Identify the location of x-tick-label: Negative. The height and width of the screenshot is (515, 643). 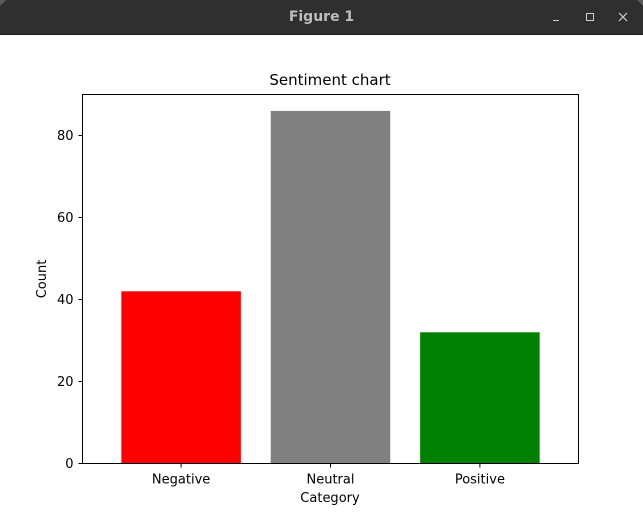
(181, 480).